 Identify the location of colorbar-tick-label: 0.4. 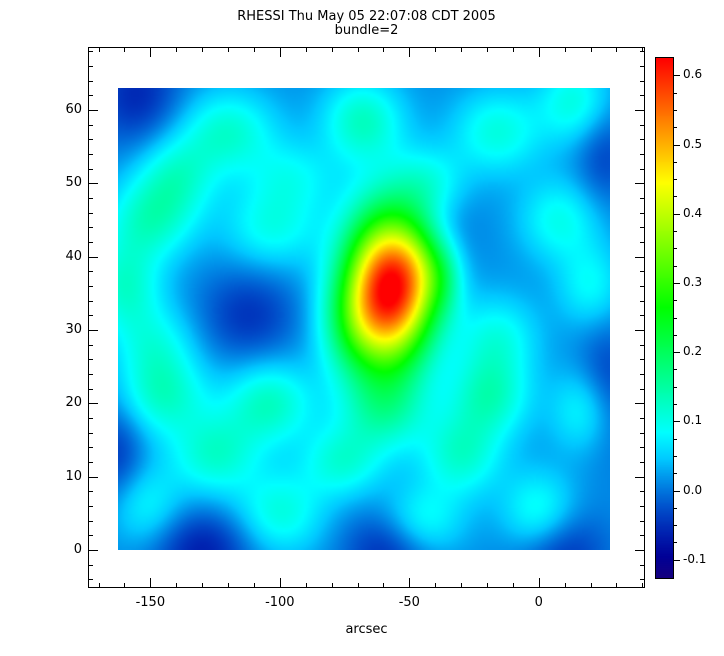
(693, 212).